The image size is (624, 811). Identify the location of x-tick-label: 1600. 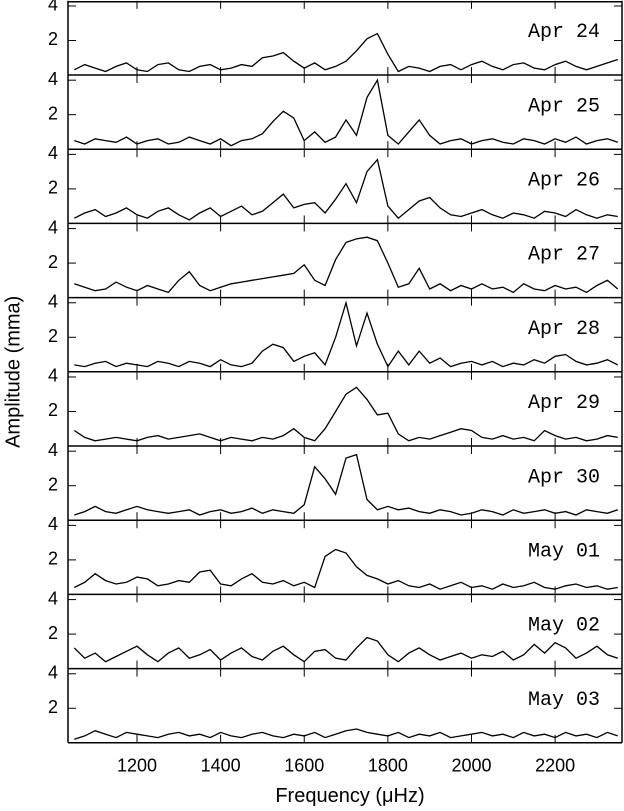
(304, 766).